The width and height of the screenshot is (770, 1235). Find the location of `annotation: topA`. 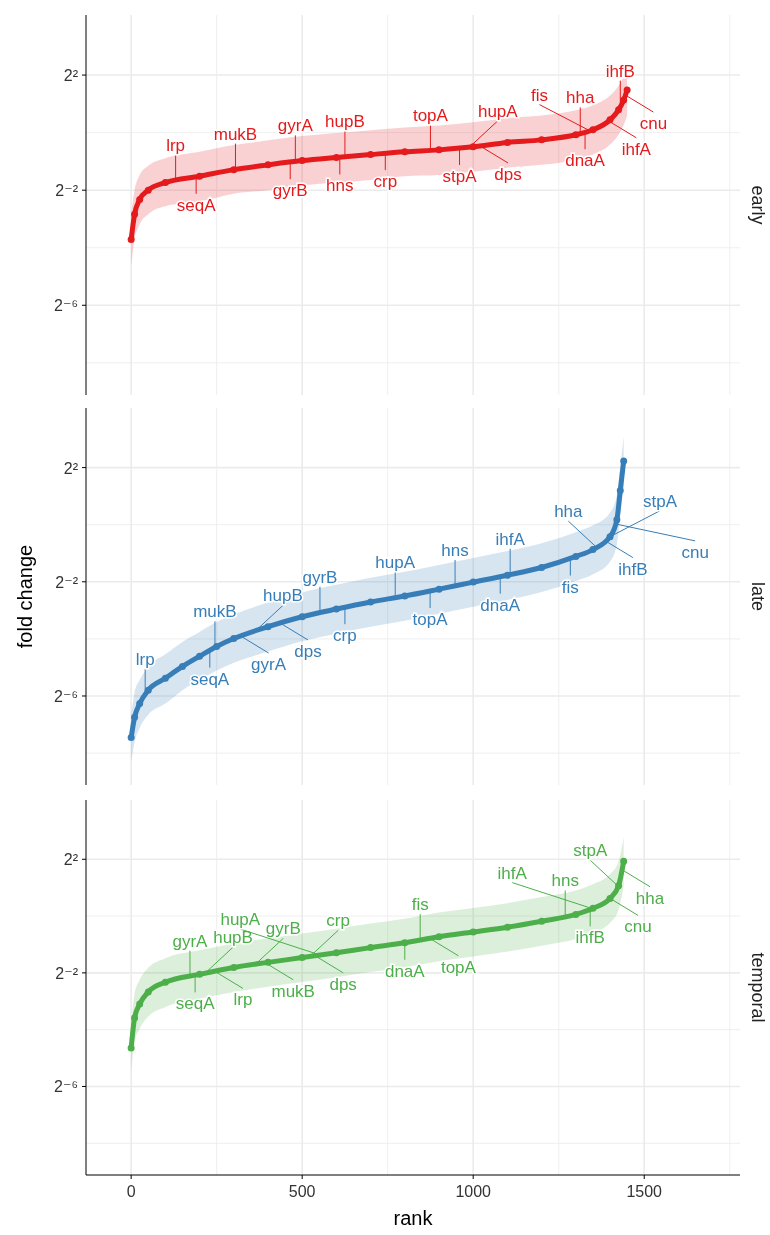

annotation: topA is located at coordinates (458, 967).